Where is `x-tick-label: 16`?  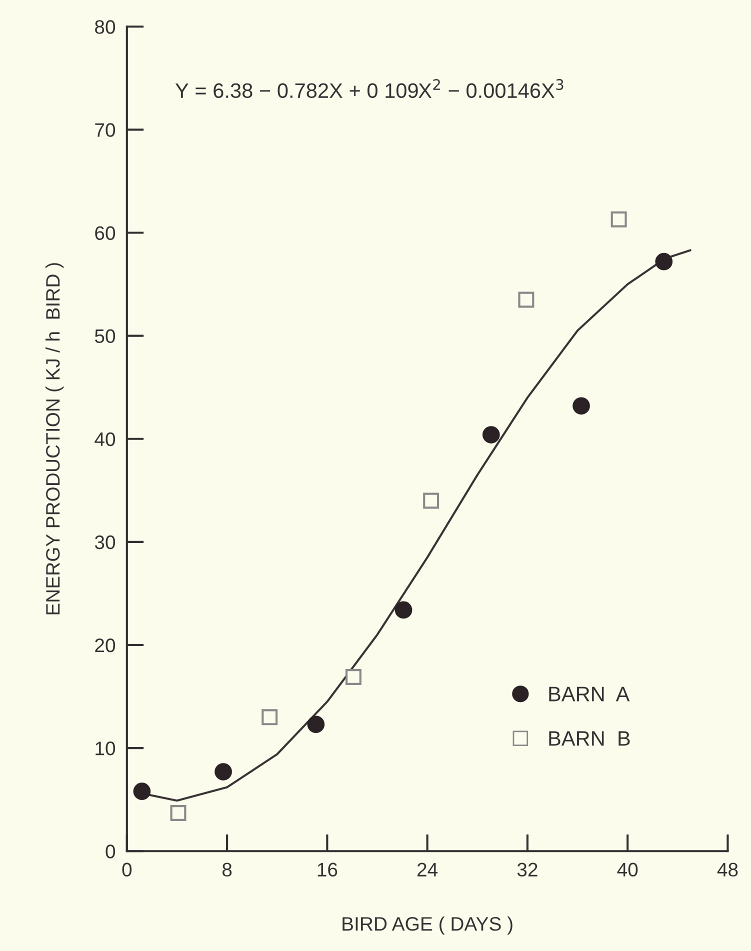
x-tick-label: 16 is located at coordinates (328, 869).